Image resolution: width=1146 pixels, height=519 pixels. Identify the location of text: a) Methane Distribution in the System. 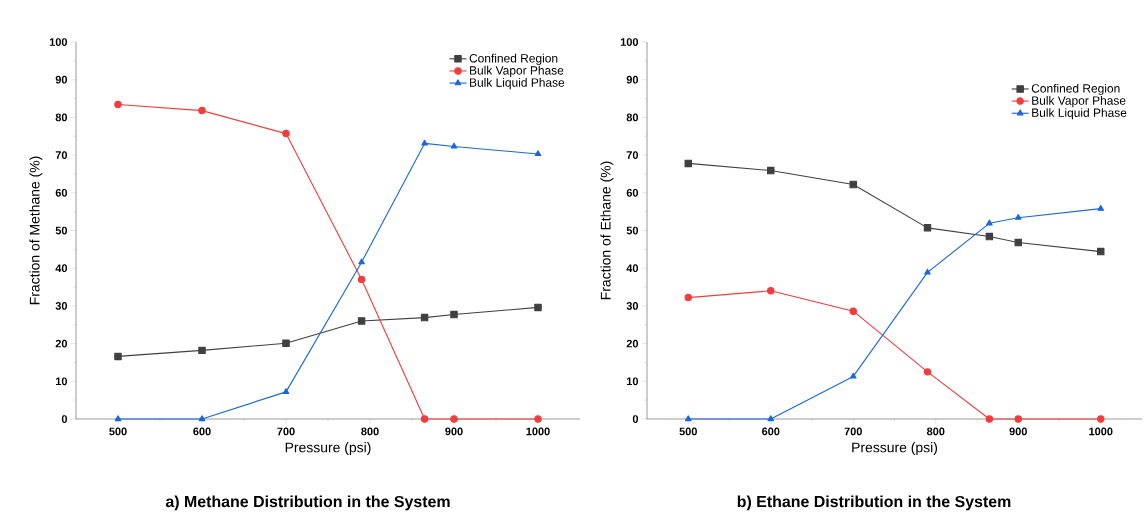
(307, 503).